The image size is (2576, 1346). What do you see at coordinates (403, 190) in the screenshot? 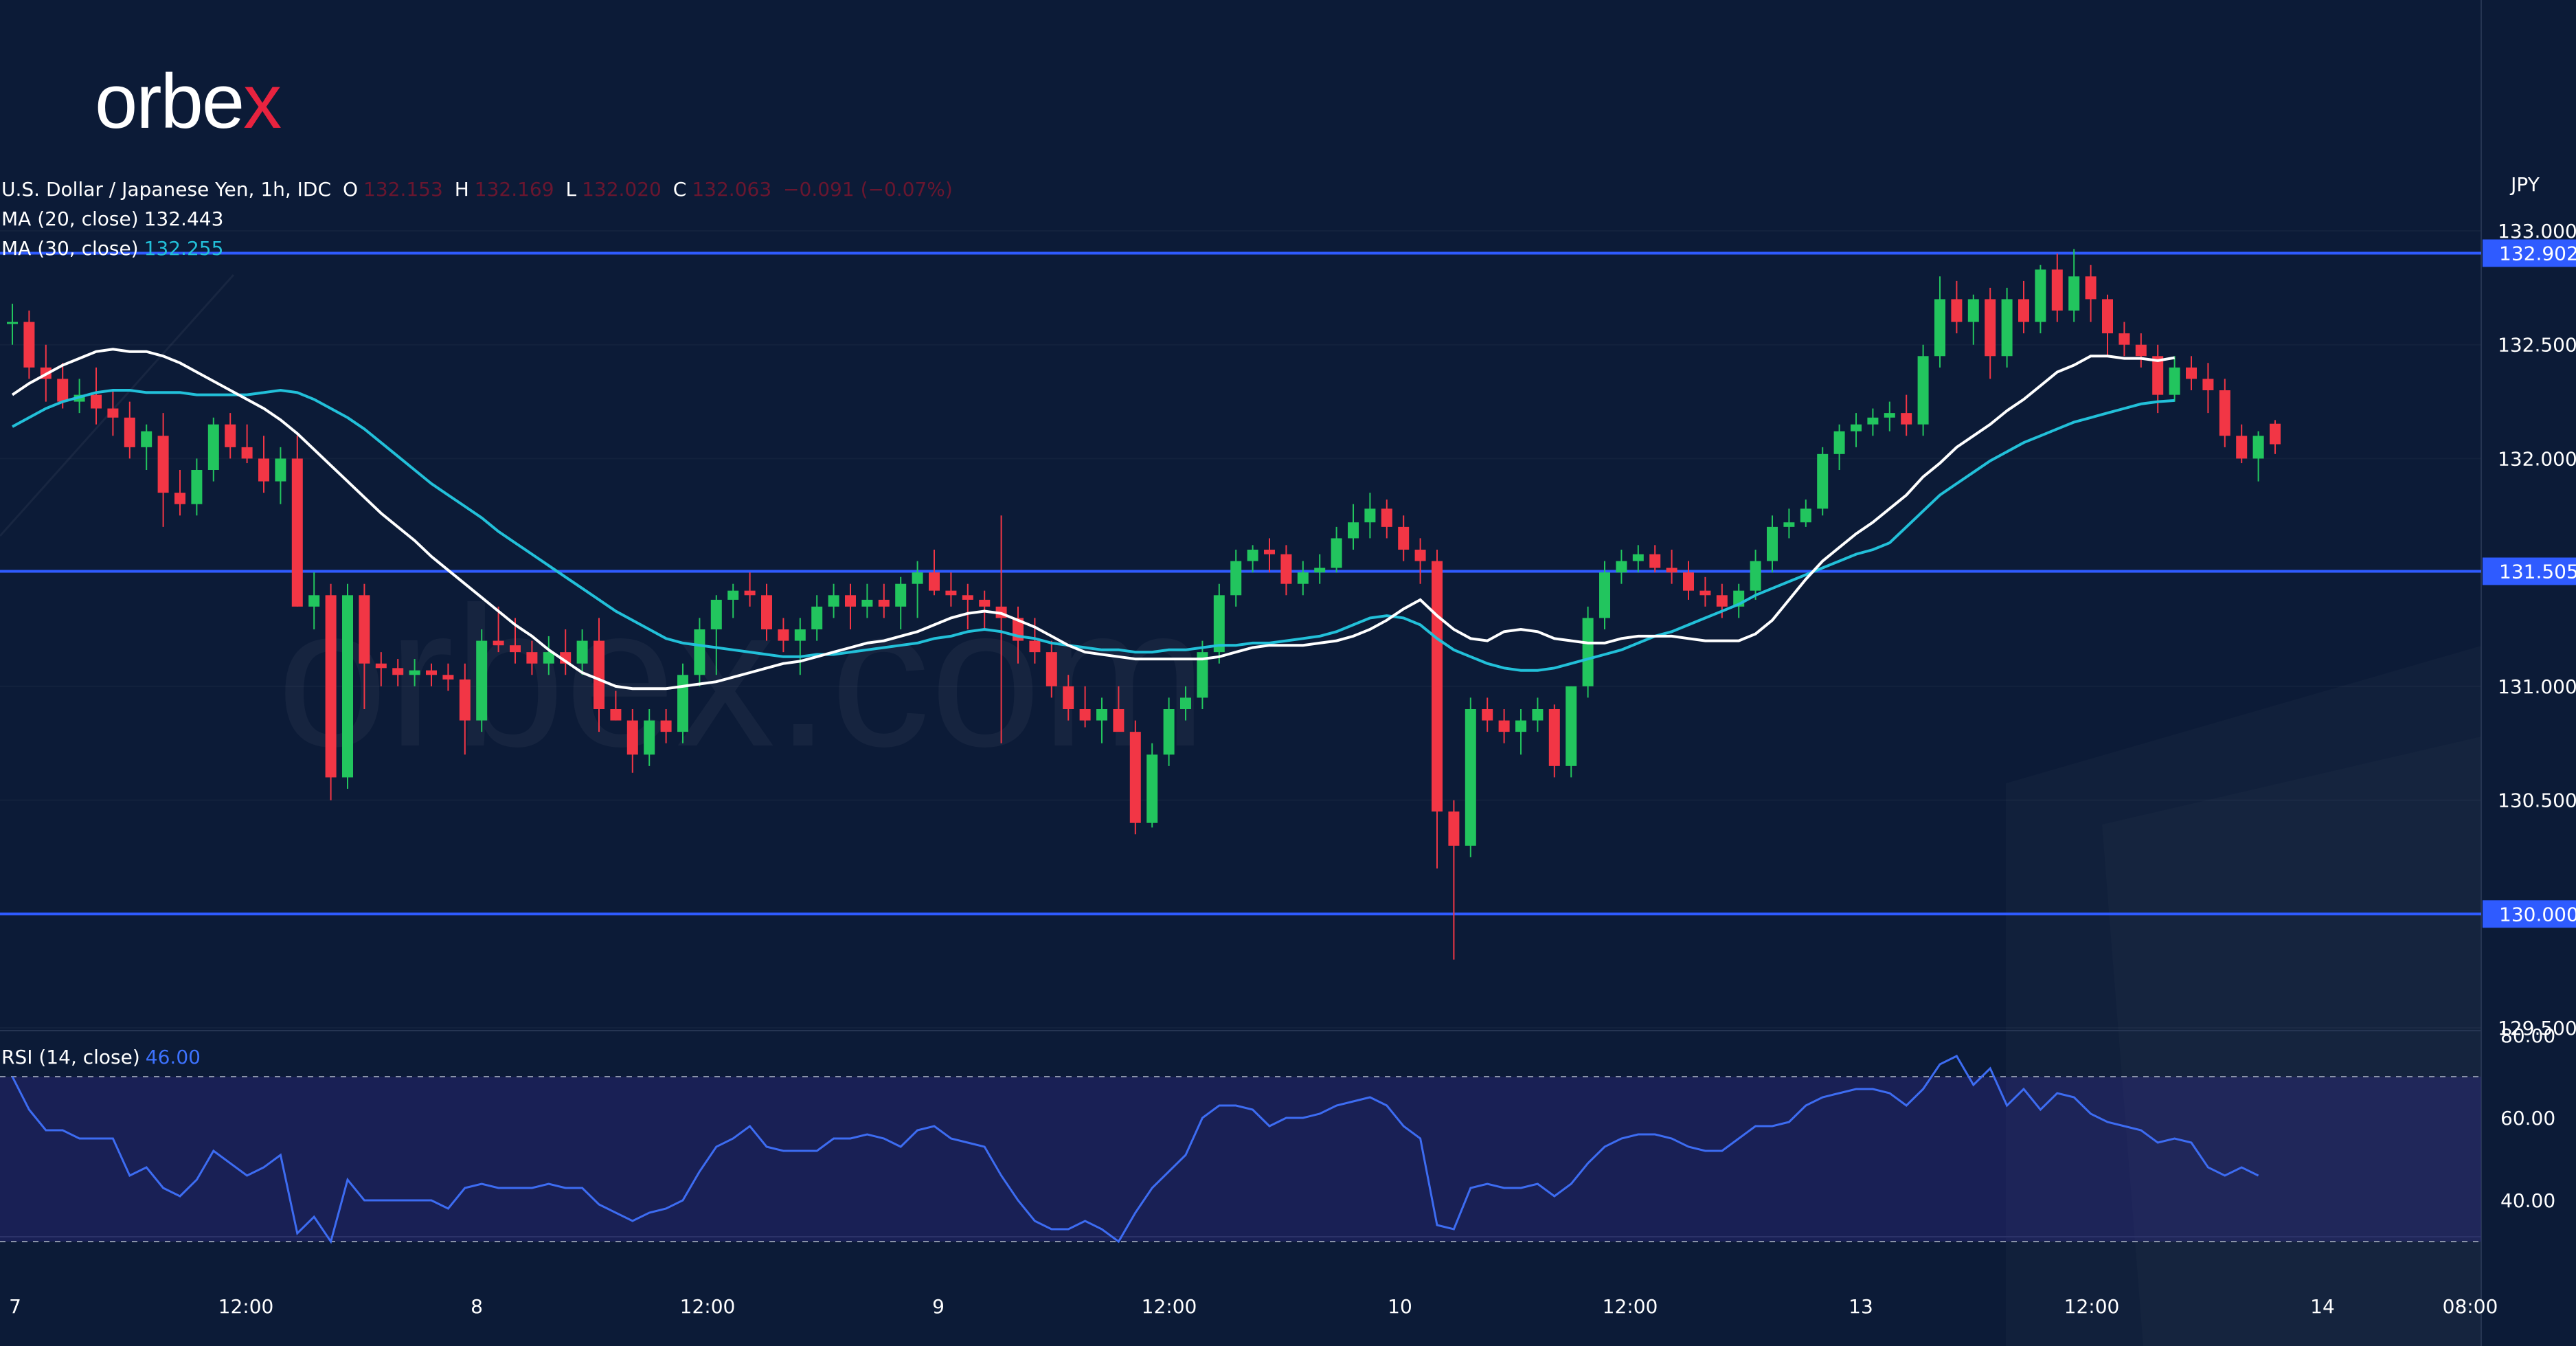
I see `open-value: 132.153` at bounding box center [403, 190].